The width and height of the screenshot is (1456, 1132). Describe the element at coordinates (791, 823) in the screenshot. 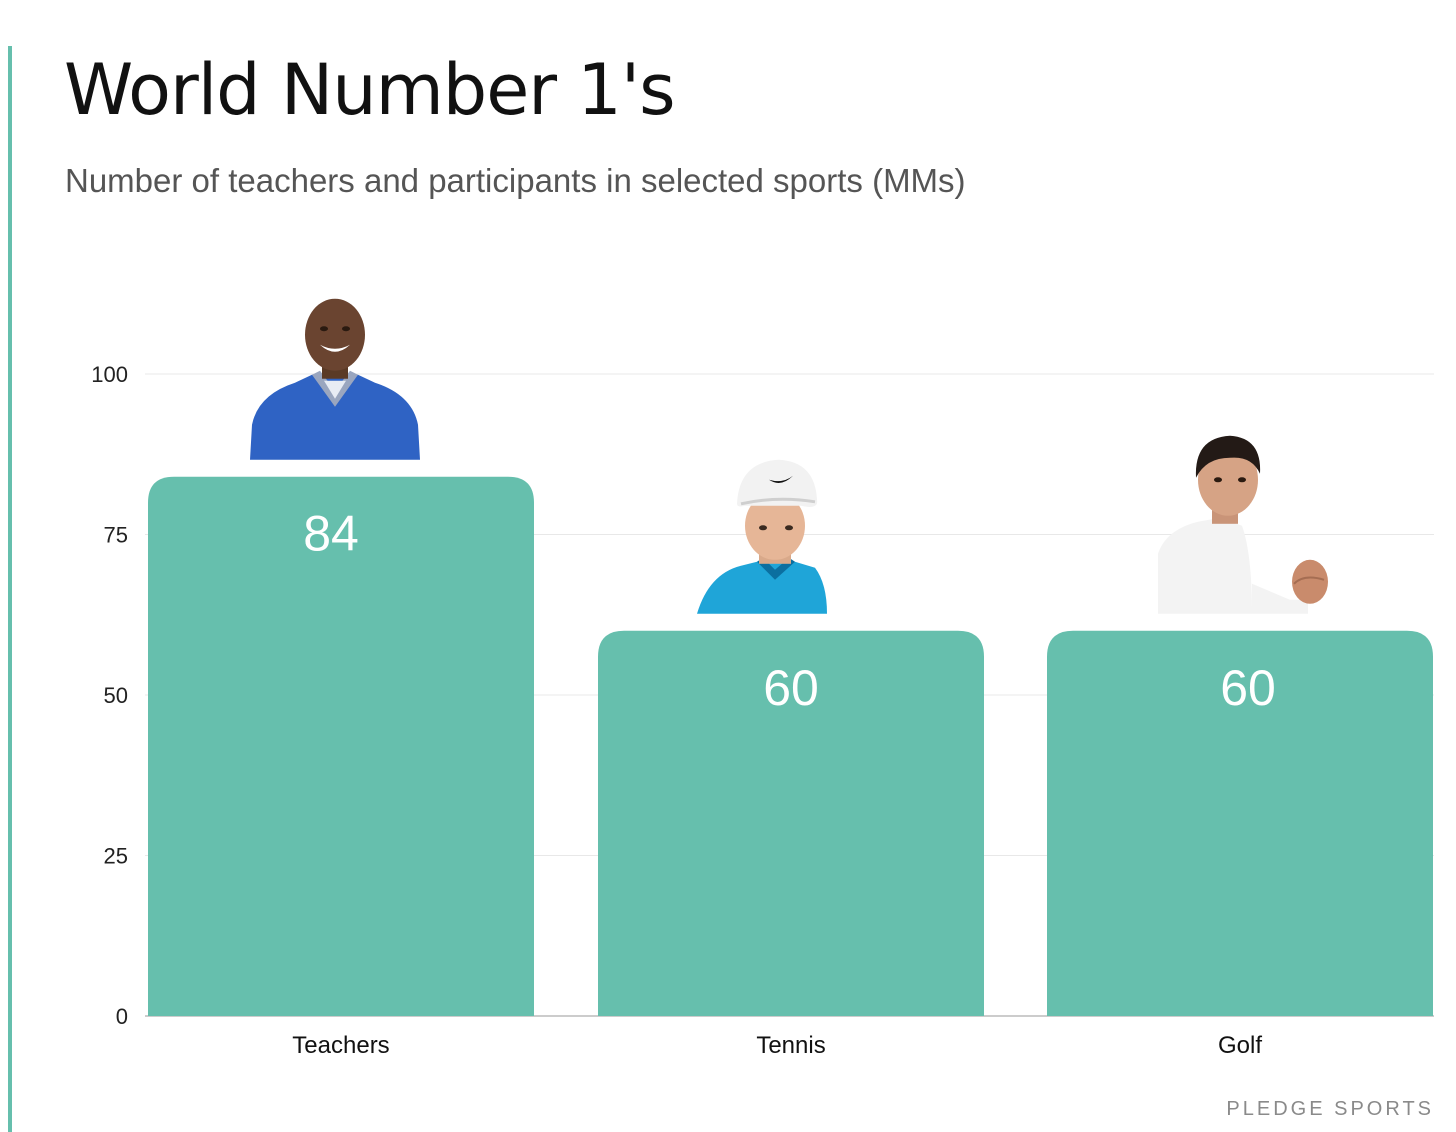

I see `bar-tennis` at that location.